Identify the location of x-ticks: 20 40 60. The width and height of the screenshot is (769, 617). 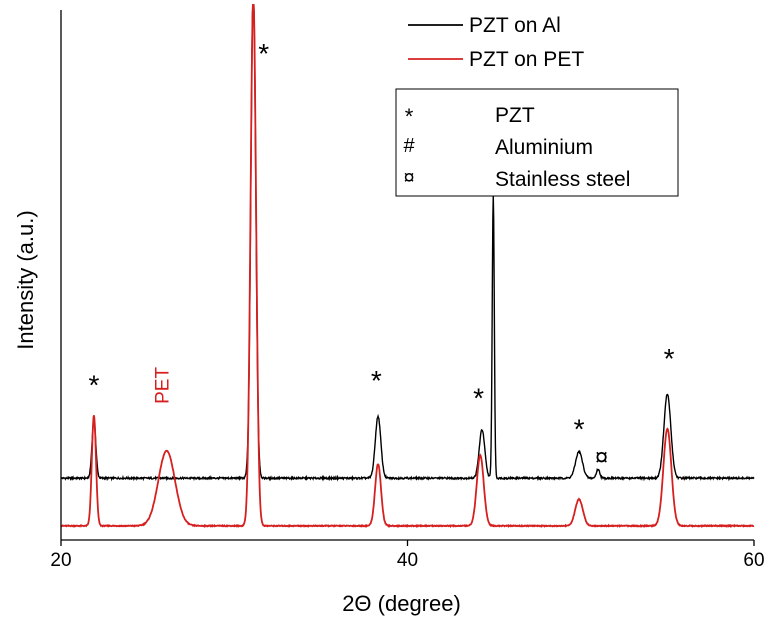
(407, 555).